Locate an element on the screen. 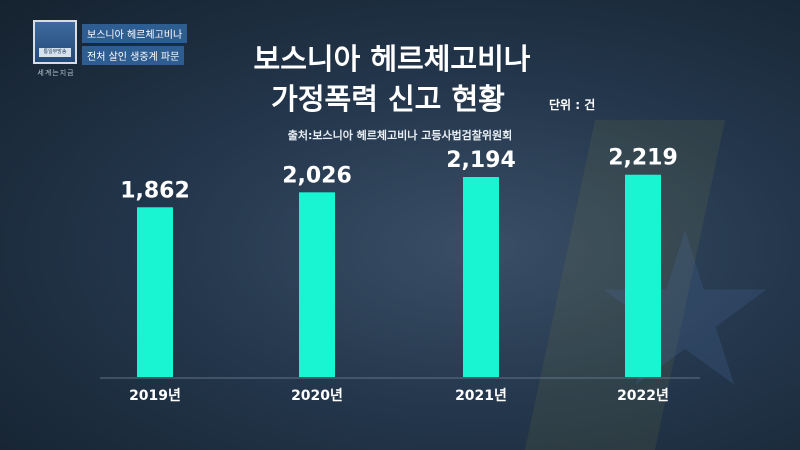 The width and height of the screenshot is (800, 450). category-label: 2021년 is located at coordinates (481, 396).